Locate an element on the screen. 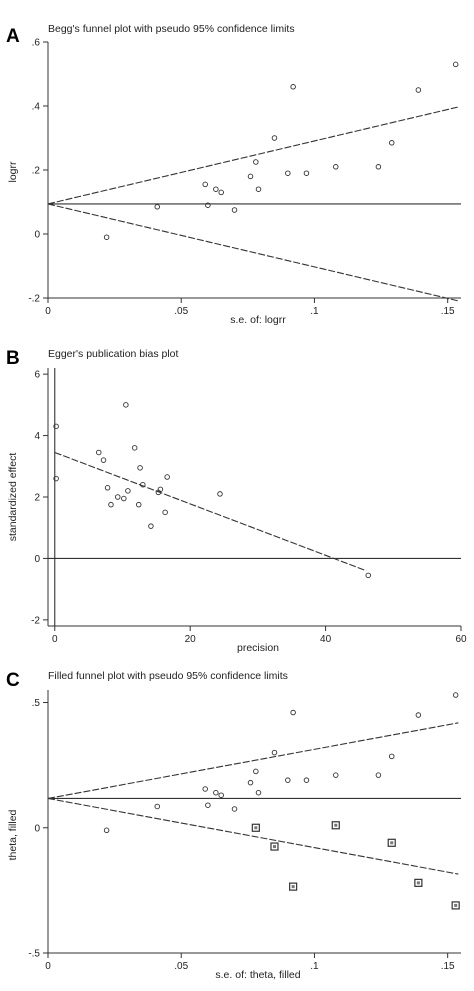 Image resolution: width=474 pixels, height=991 pixels. panel-a-y-tick-label: .4 is located at coordinates (36, 107).